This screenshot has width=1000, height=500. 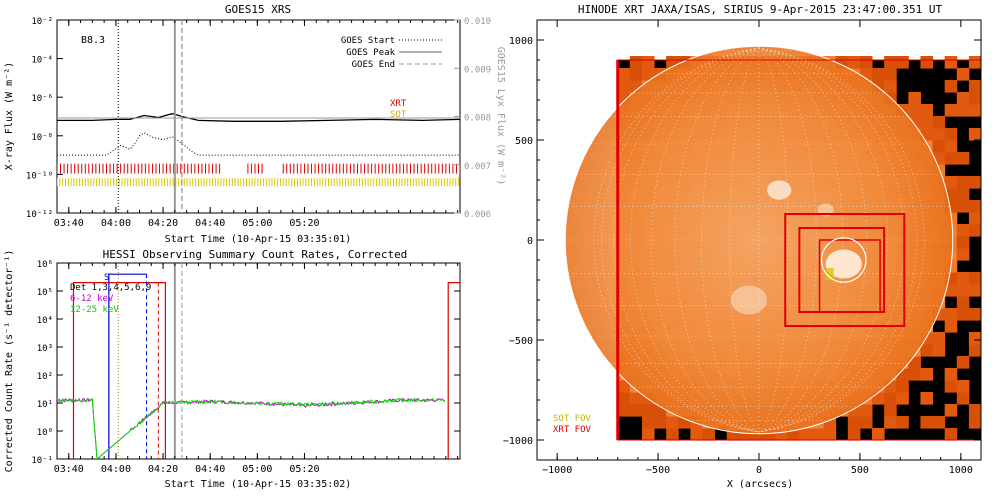 I want to click on hessi-ytick-label: 10⁴, so click(x=45, y=321).